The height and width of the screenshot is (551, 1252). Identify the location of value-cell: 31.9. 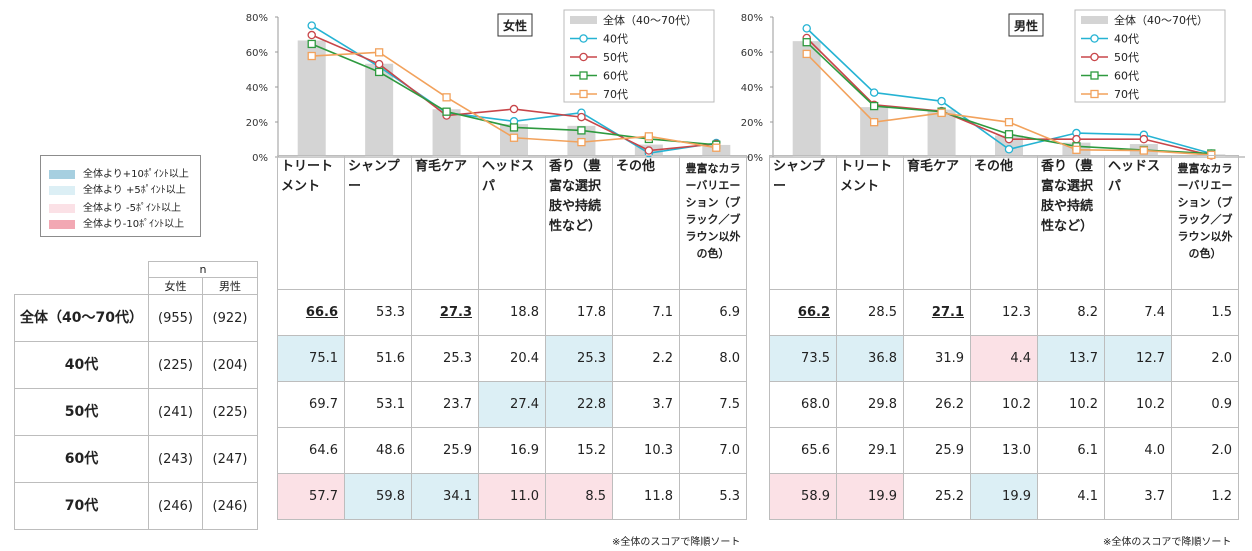
(937, 358).